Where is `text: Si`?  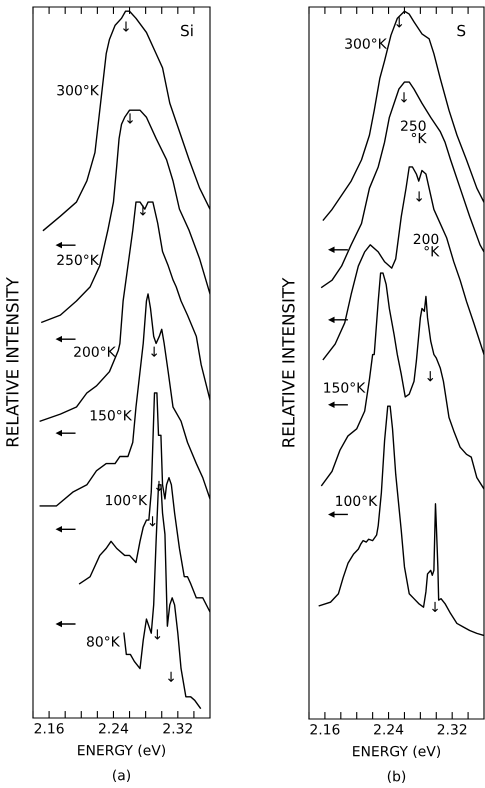
text: Si is located at coordinates (187, 30).